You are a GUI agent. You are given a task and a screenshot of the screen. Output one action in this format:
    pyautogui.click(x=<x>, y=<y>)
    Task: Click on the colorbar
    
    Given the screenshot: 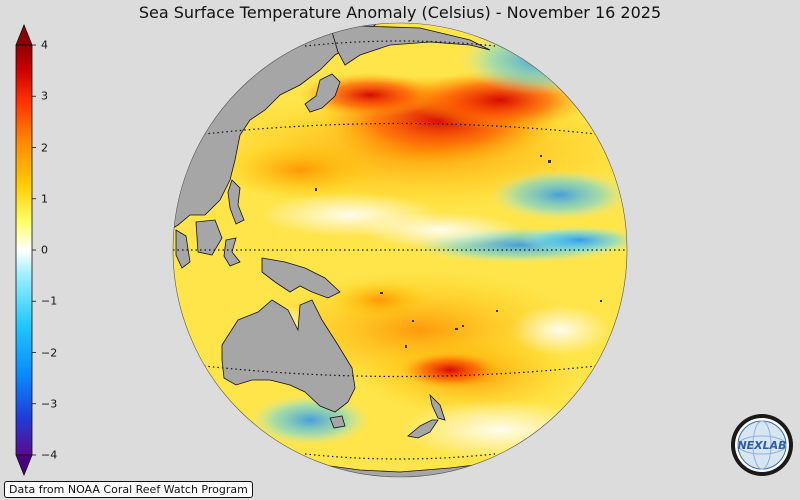 What is the action you would take?
    pyautogui.click(x=25, y=250)
    